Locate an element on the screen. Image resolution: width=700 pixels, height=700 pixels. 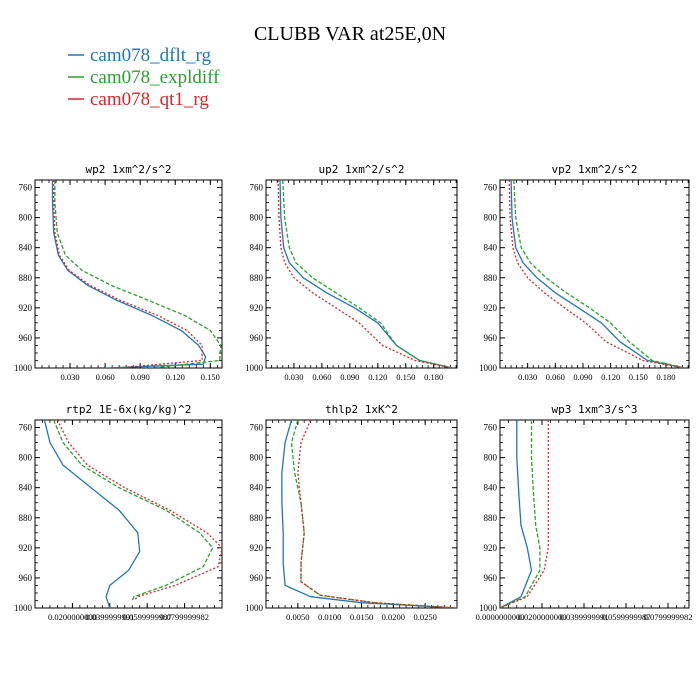
panel-frame-rtp2 is located at coordinates (128, 514).